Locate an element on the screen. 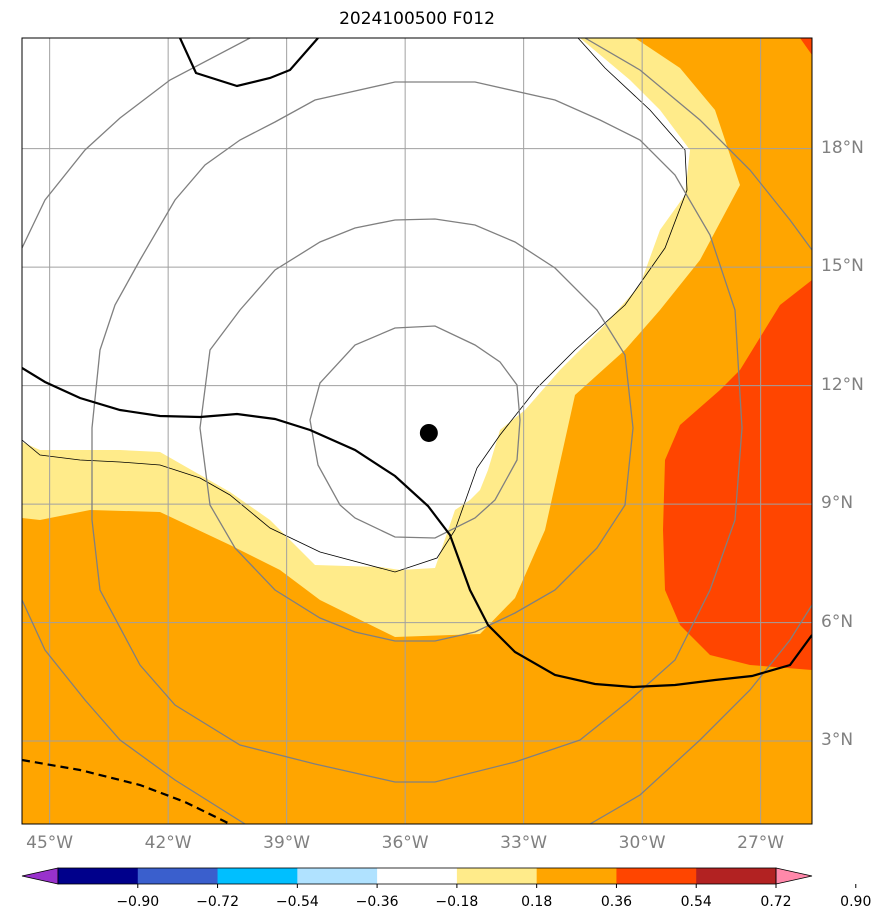  longitude-label: 45°W is located at coordinates (50, 843).